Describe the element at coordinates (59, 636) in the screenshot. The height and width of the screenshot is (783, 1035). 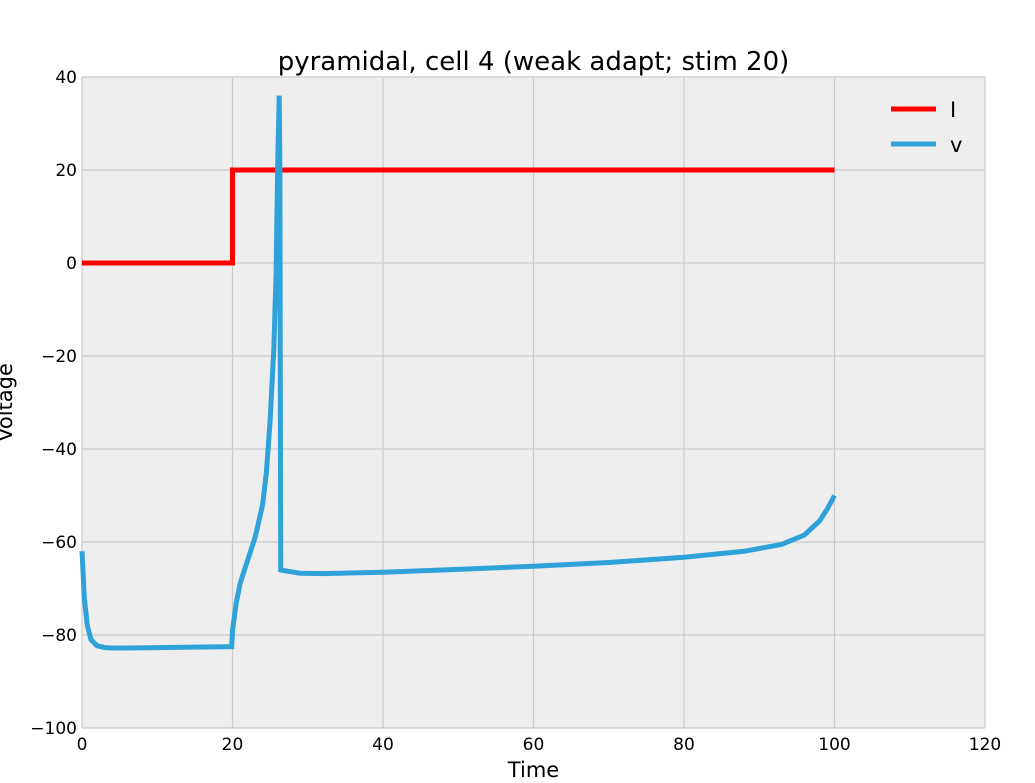
I see `y-tick-label: −80` at that location.